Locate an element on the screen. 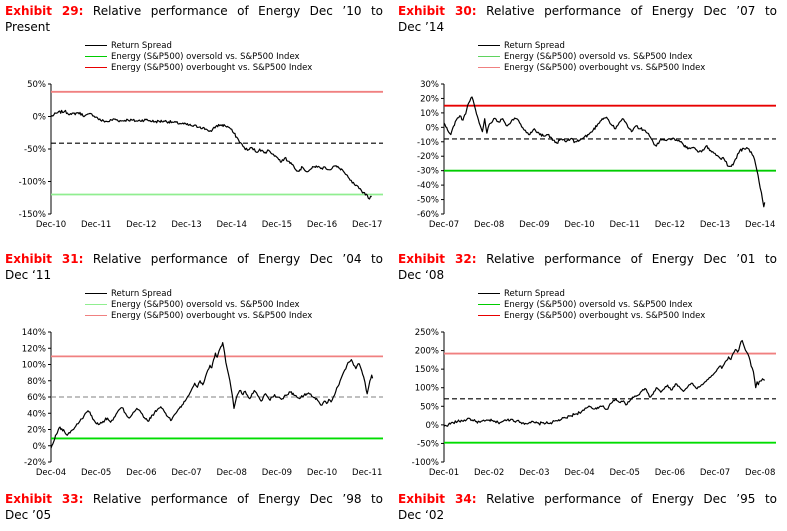  svg-text: 140% is located at coordinates (34, 333).